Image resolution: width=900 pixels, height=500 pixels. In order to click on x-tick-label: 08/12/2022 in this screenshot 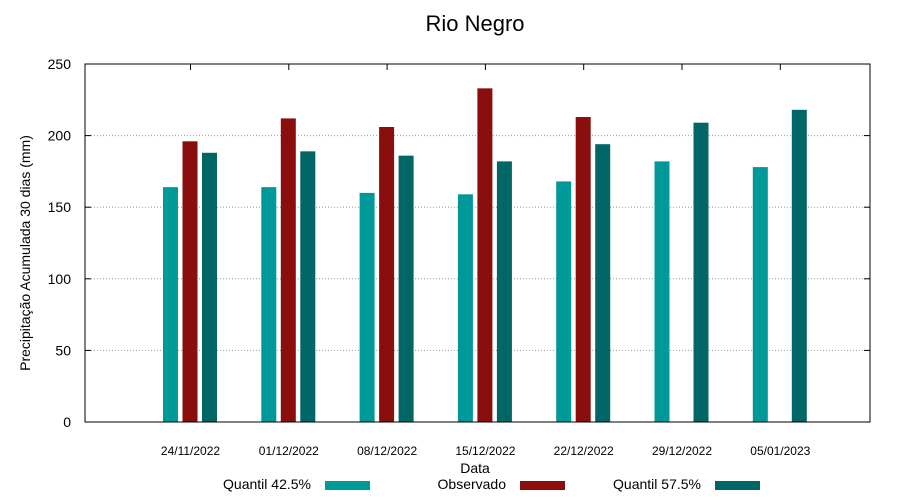, I will do `click(387, 451)`.